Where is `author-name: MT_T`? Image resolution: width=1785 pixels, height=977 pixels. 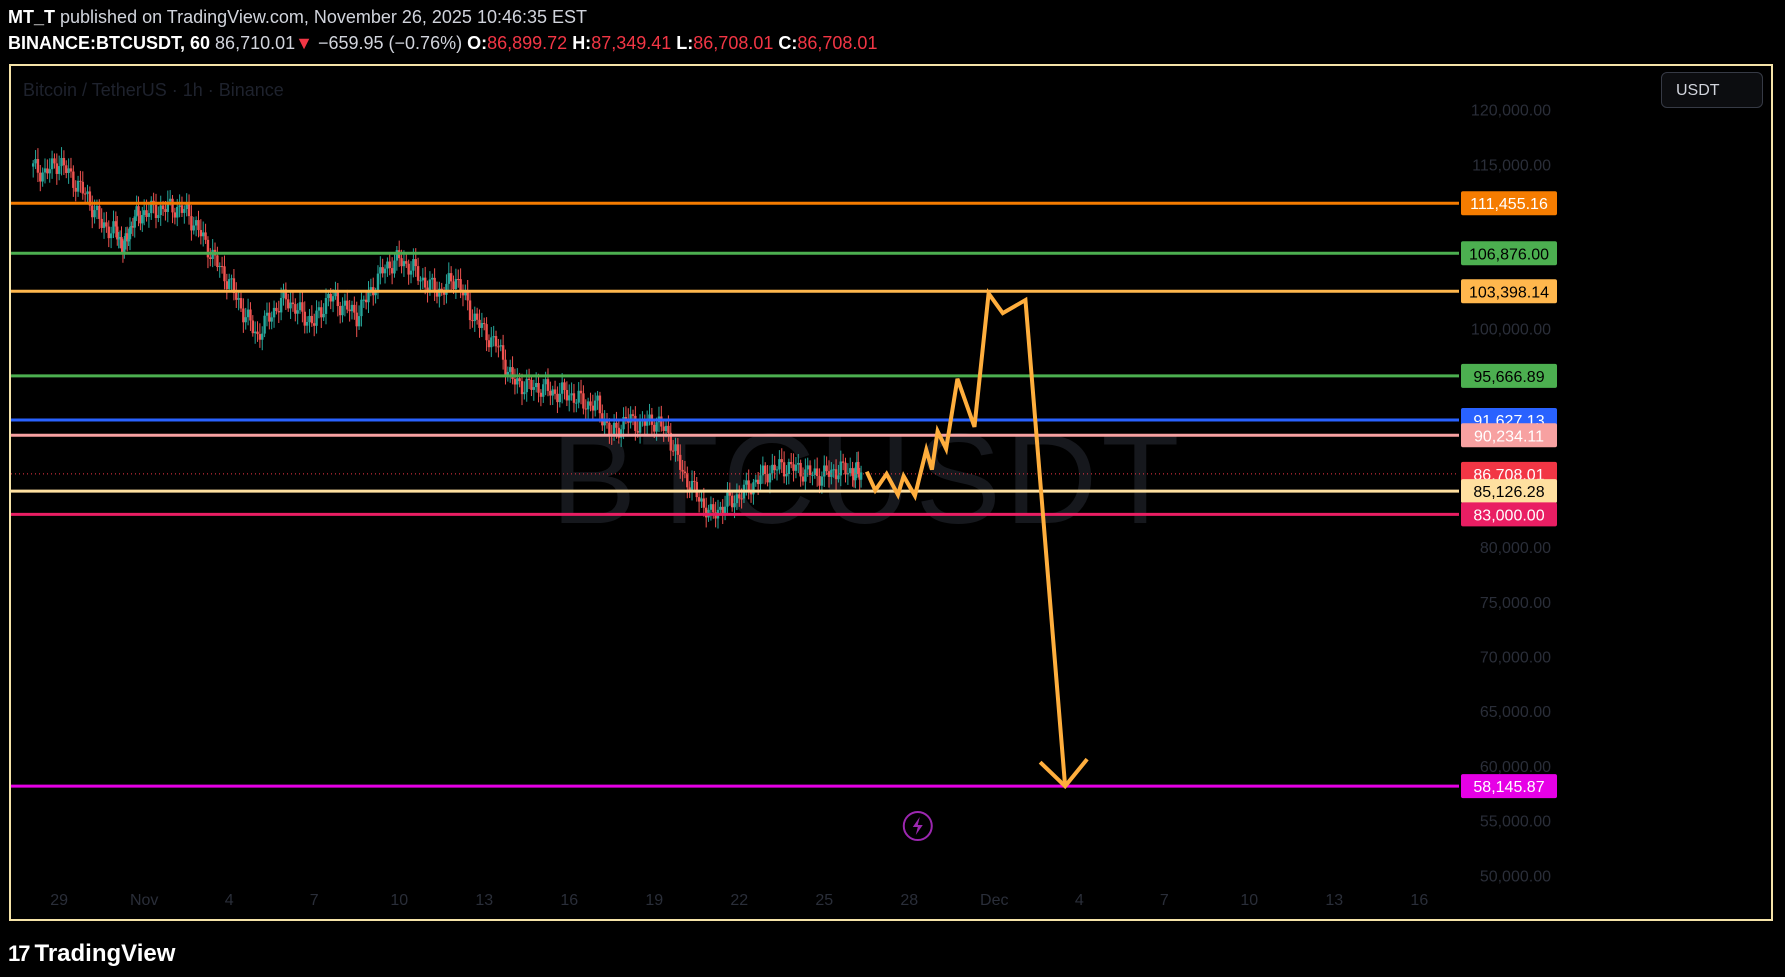
author-name: MT_T is located at coordinates (31, 17).